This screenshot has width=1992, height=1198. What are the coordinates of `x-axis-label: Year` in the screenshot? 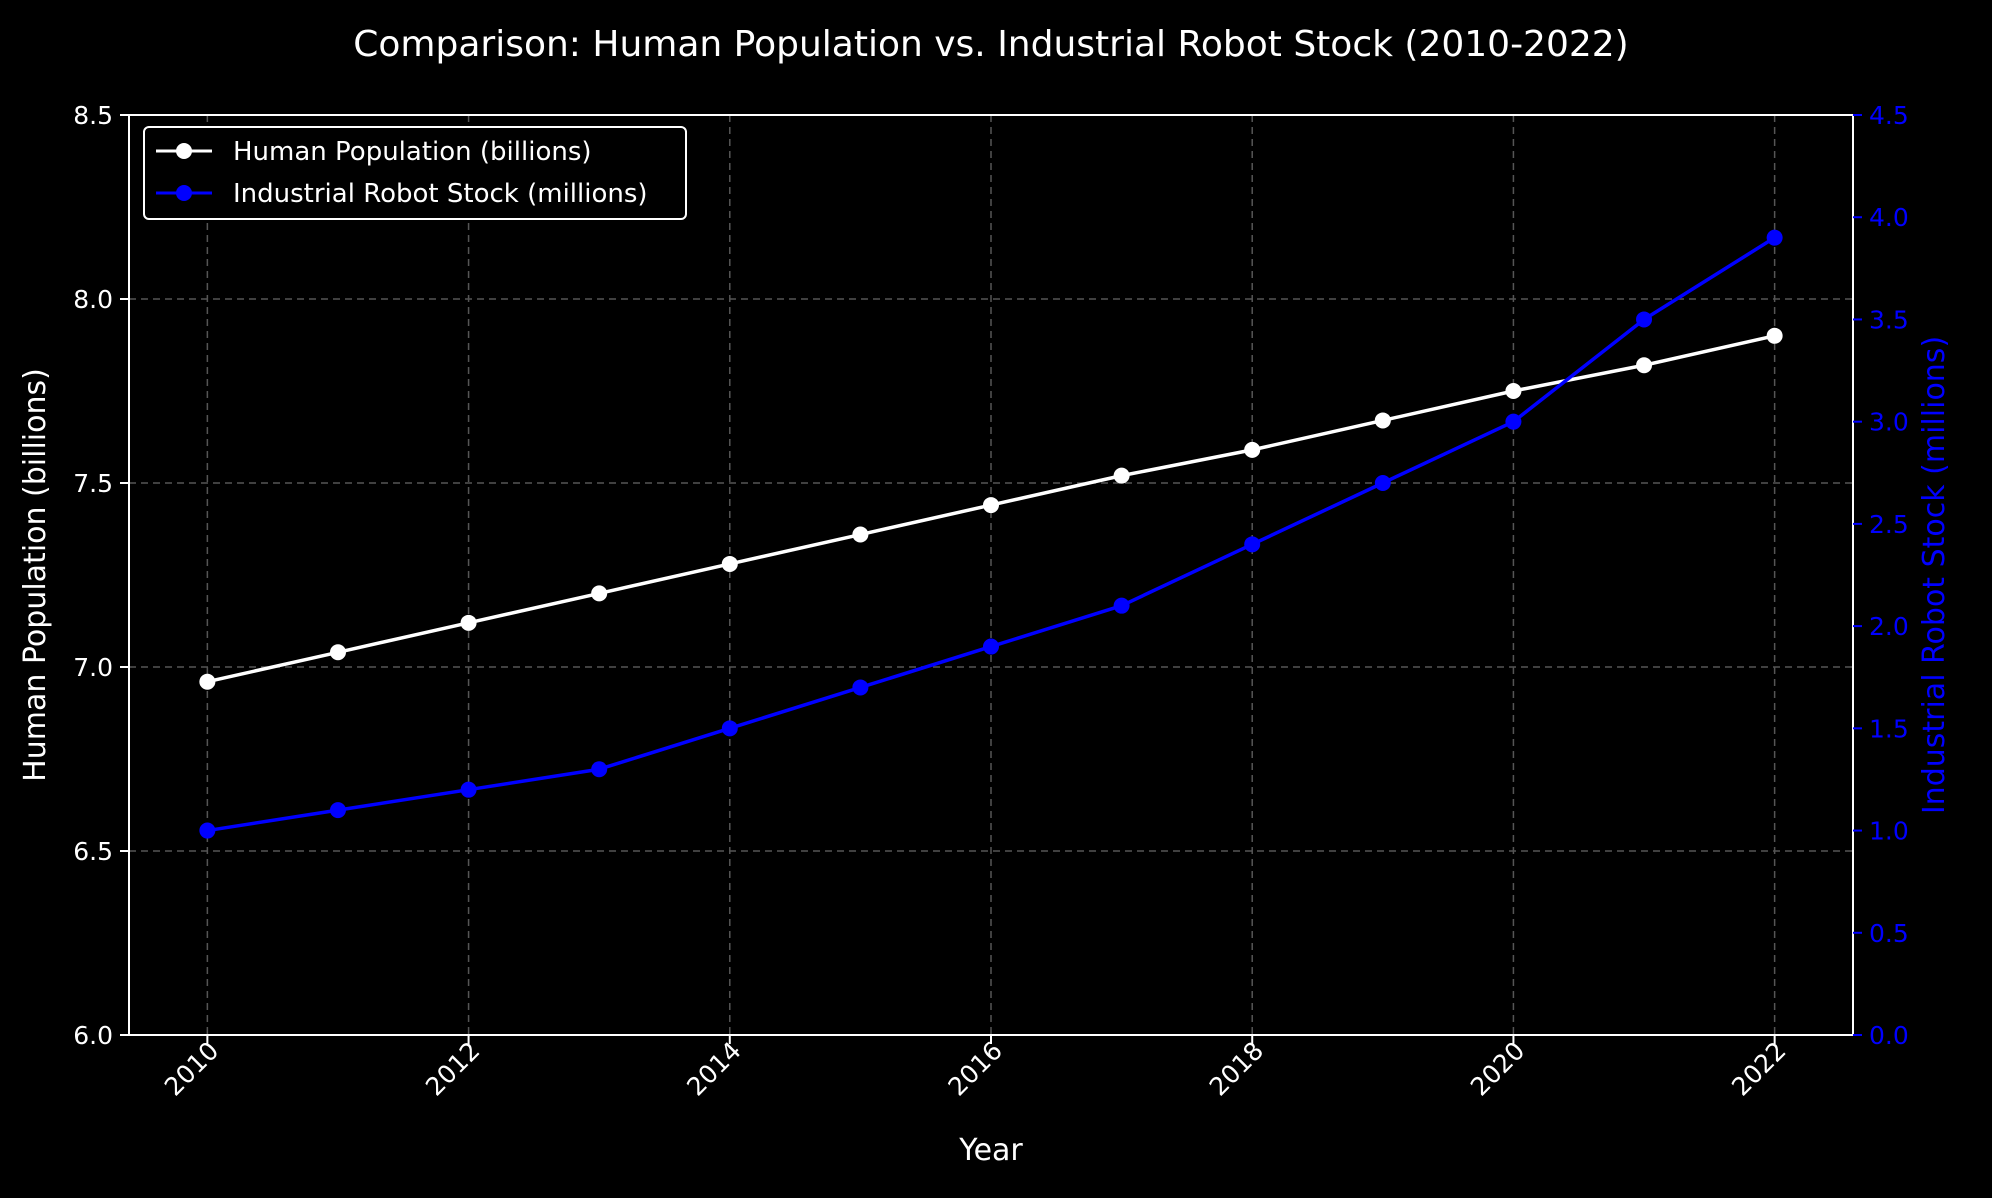 It's located at (990, 1150).